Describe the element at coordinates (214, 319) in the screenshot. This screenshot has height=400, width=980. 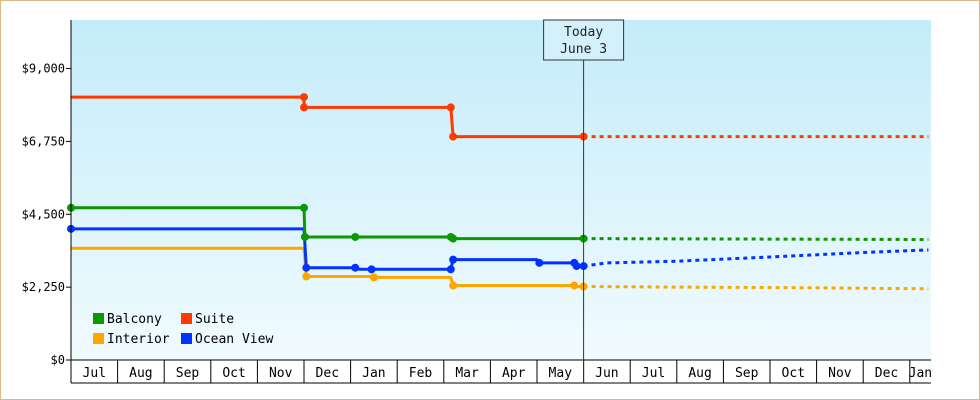
I see `legend-label: Suite` at that location.